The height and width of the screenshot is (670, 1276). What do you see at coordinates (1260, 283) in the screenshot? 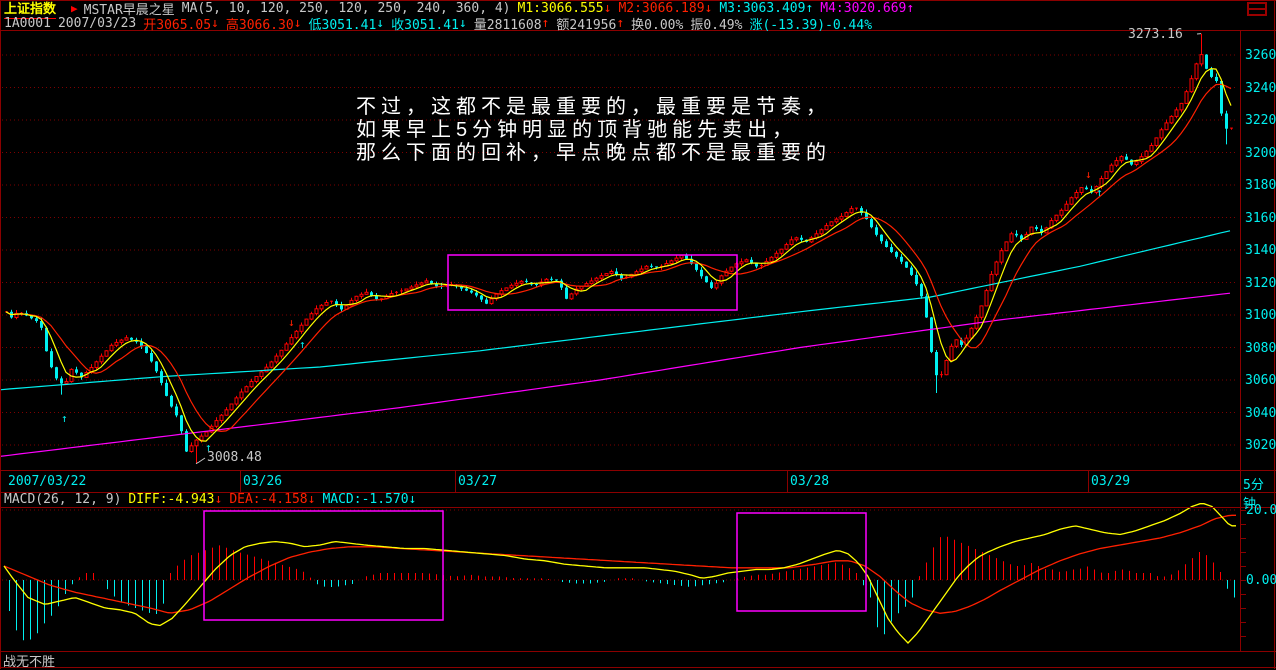
I see `price-axis-label: 3120.0` at bounding box center [1260, 283].